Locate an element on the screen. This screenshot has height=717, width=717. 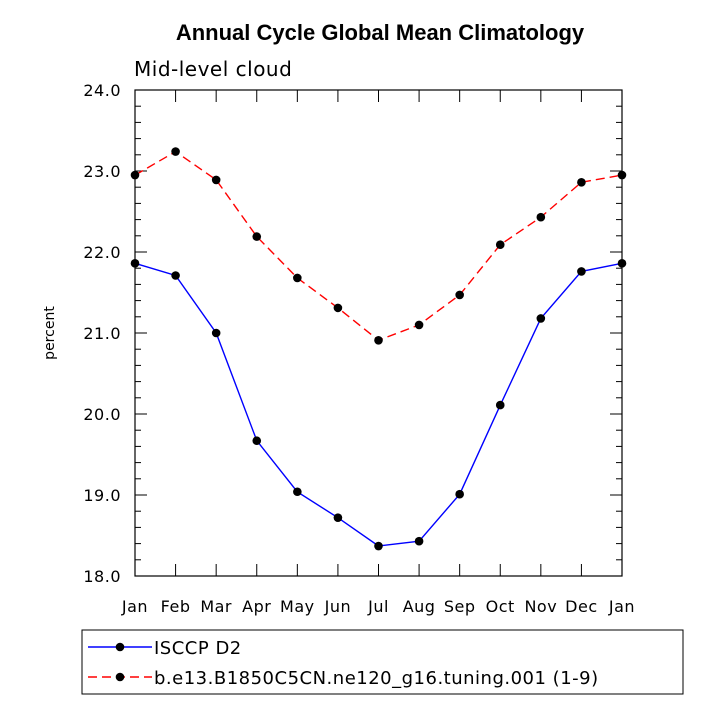
chart-subtitle: Mid-level cloud is located at coordinates (213, 69).